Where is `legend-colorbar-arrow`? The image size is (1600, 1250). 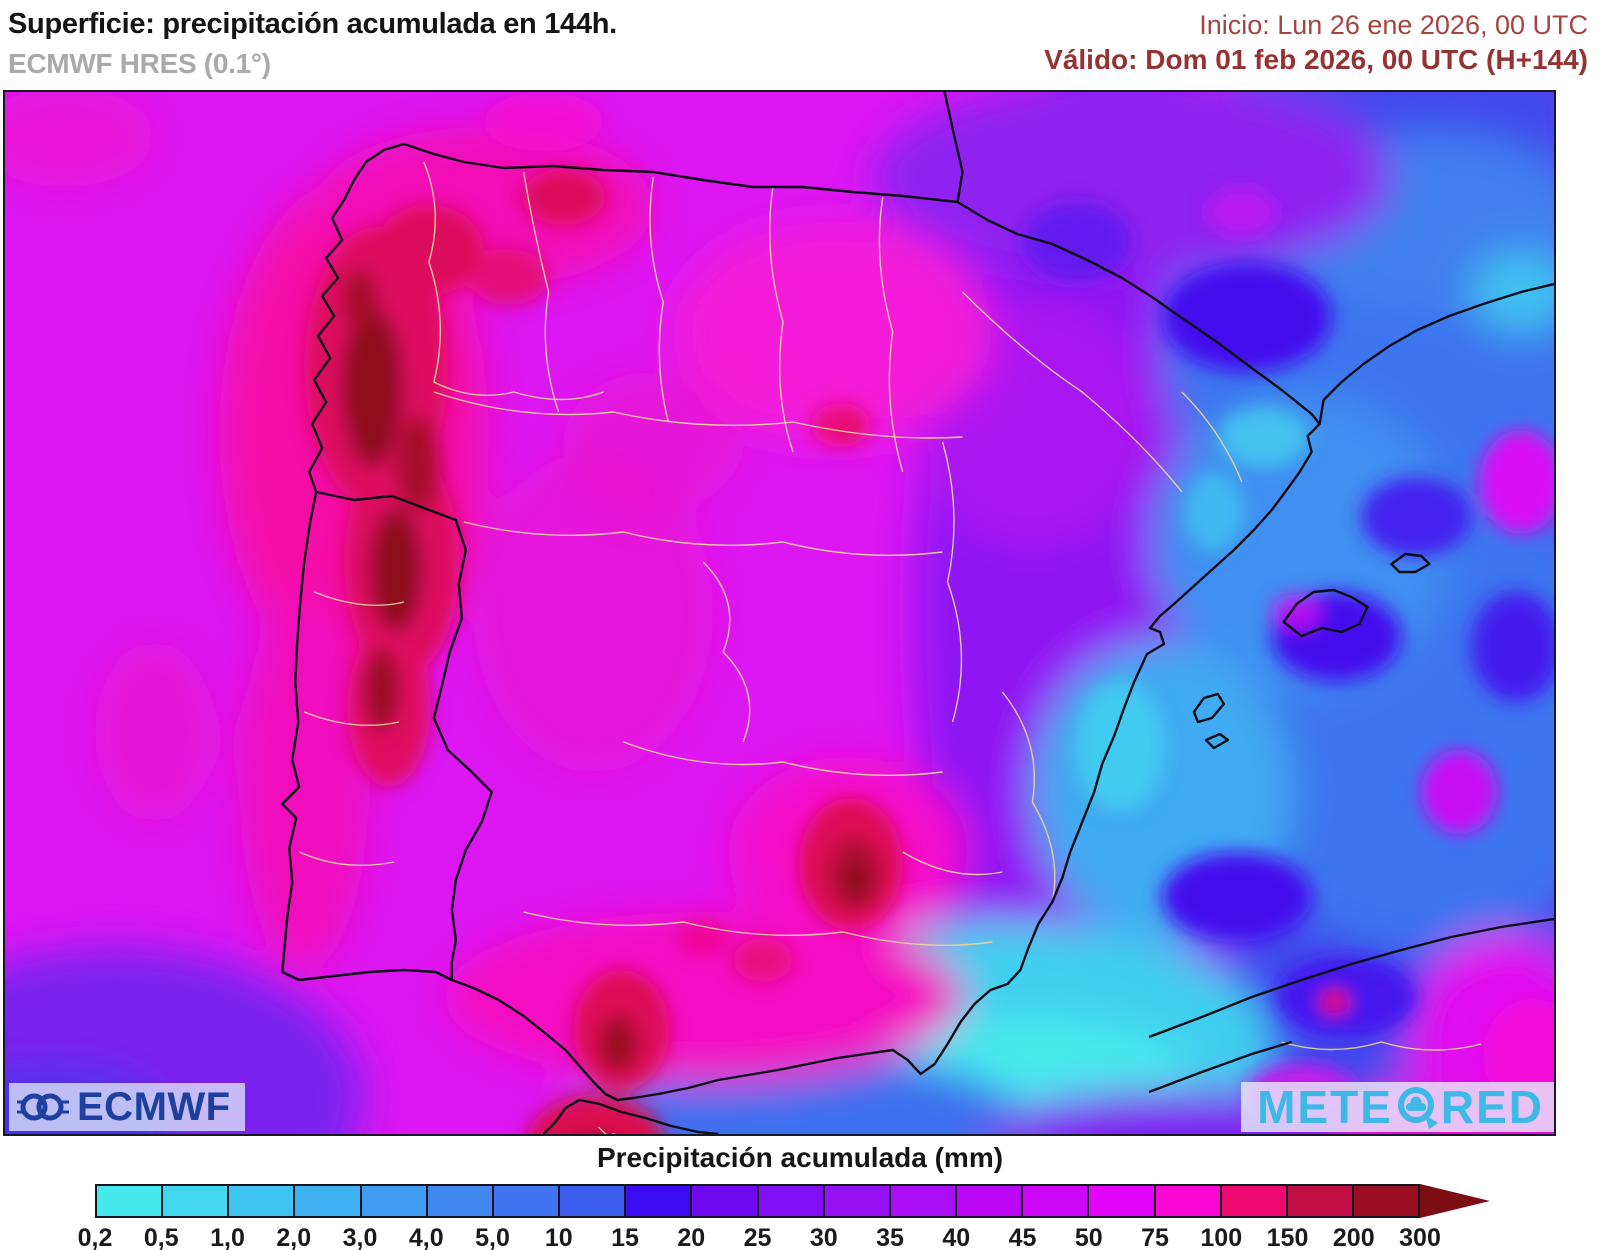
legend-colorbar-arrow is located at coordinates (1455, 1201).